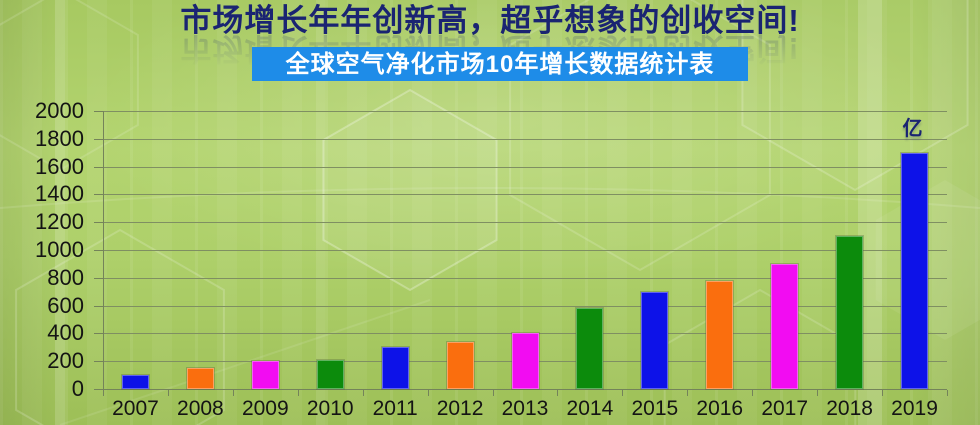  I want to click on x-axis-label: 2008, so click(200, 408).